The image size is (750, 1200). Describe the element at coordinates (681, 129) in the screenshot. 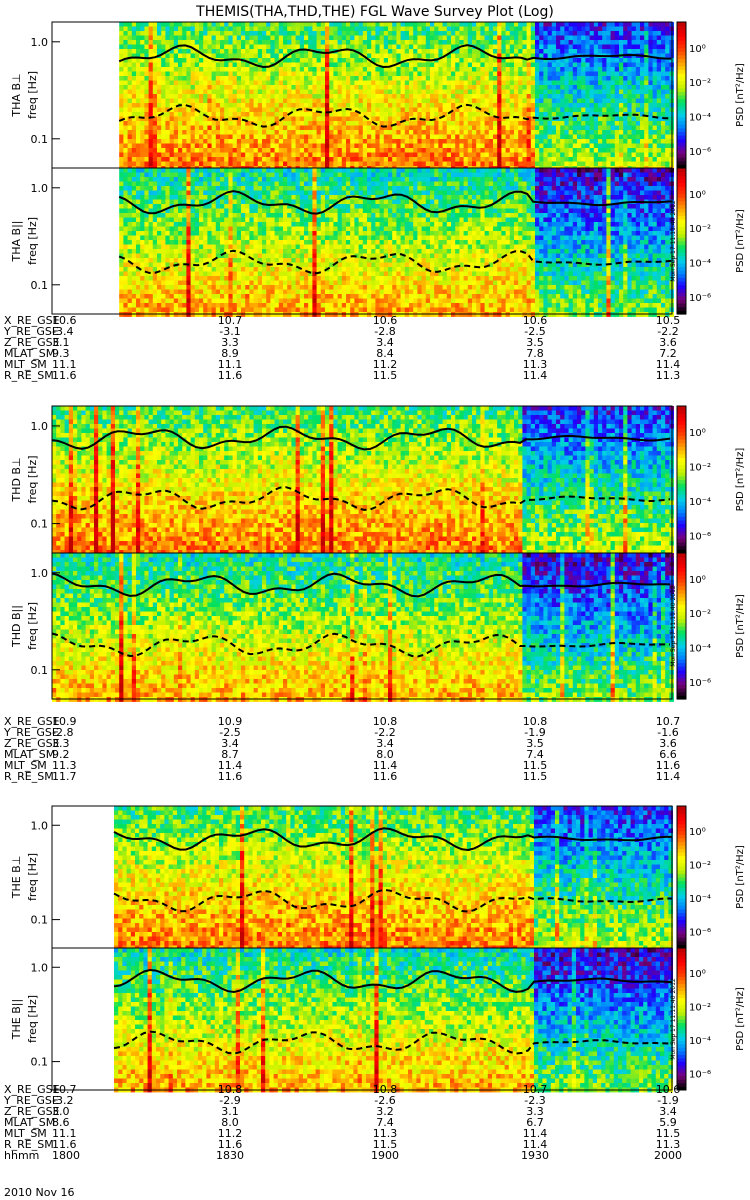

I see `colorbar-segment` at that location.